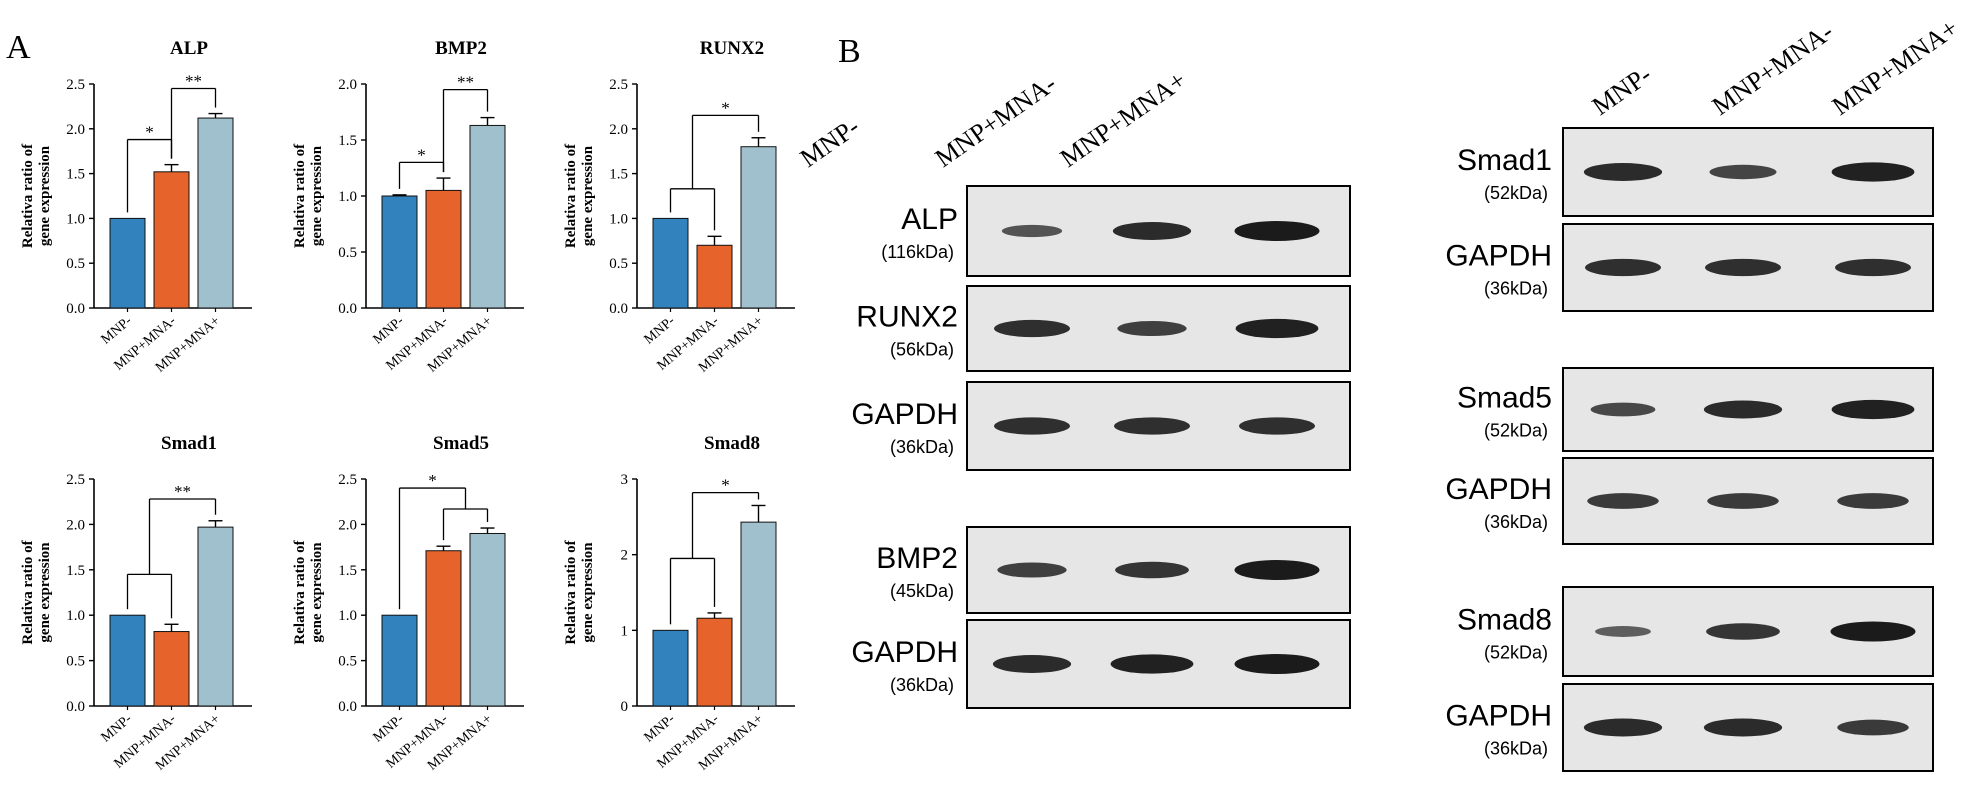 This screenshot has height=803, width=1975. What do you see at coordinates (625, 480) in the screenshot?
I see `y-tick-label: 3` at bounding box center [625, 480].